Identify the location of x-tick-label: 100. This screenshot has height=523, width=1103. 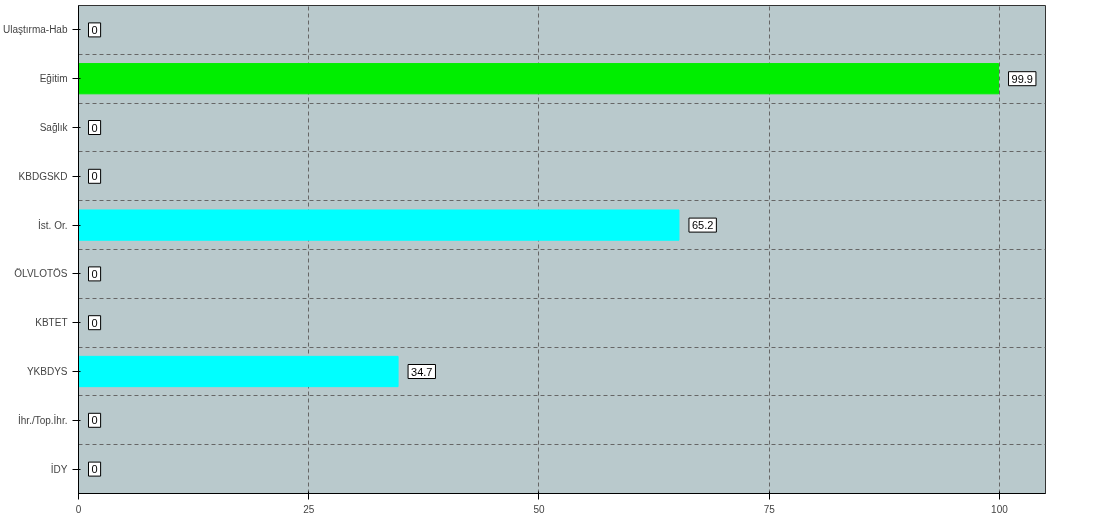
(1000, 509).